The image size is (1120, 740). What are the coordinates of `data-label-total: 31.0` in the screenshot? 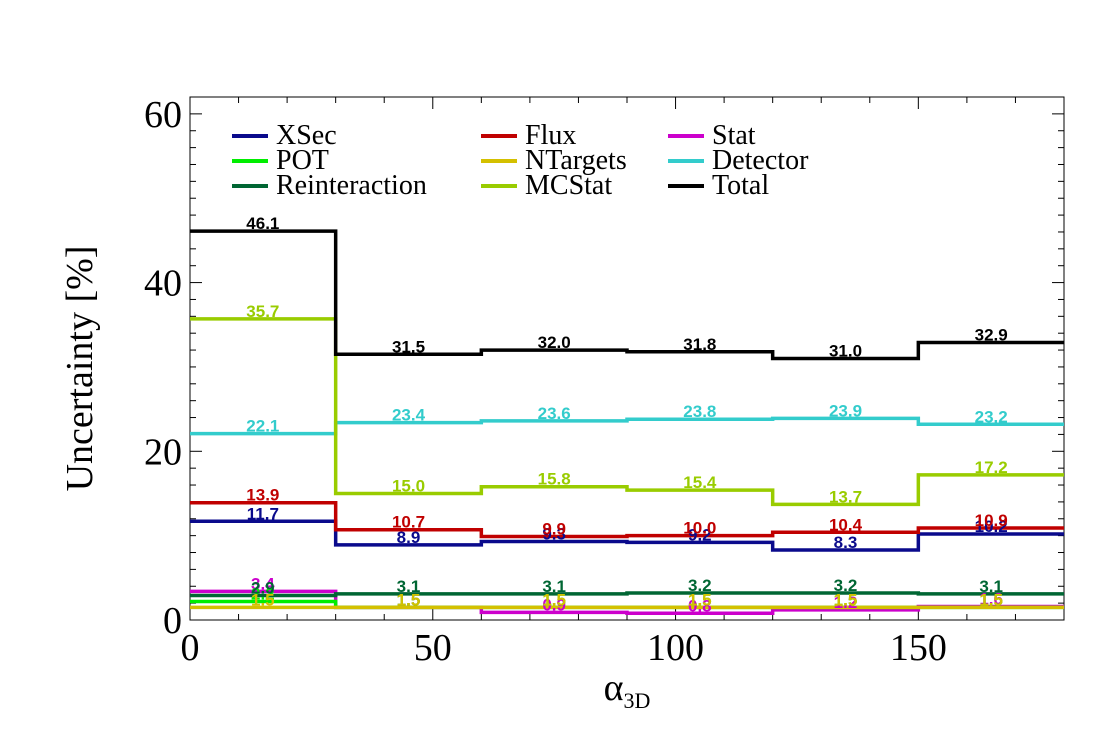 It's located at (845, 351).